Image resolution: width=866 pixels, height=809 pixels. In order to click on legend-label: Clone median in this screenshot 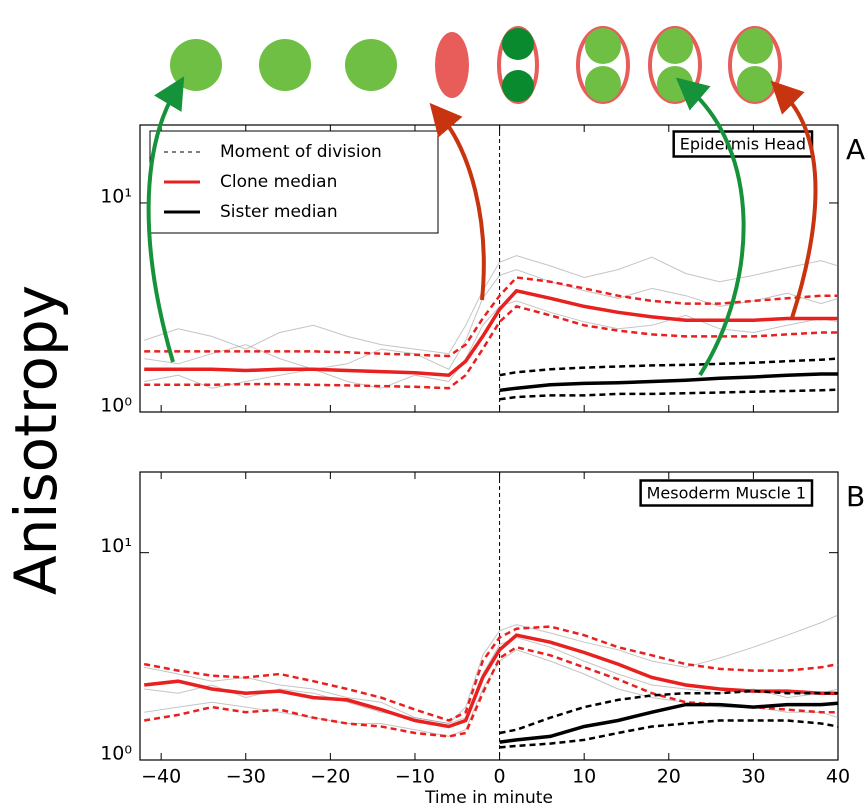, I will do `click(278, 182)`.